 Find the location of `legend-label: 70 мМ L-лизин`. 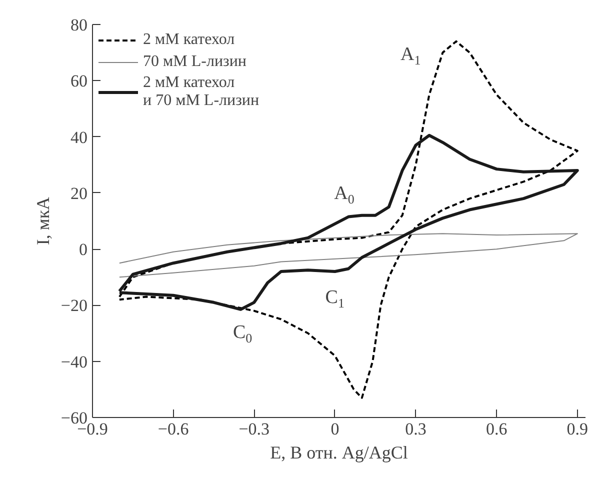

legend-label: 70 мМ L-лизин is located at coordinates (194, 62).